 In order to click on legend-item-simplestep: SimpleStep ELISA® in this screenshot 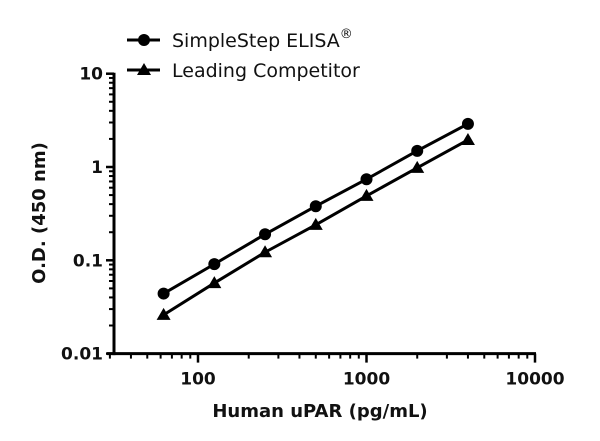, I will do `click(240, 39)`.